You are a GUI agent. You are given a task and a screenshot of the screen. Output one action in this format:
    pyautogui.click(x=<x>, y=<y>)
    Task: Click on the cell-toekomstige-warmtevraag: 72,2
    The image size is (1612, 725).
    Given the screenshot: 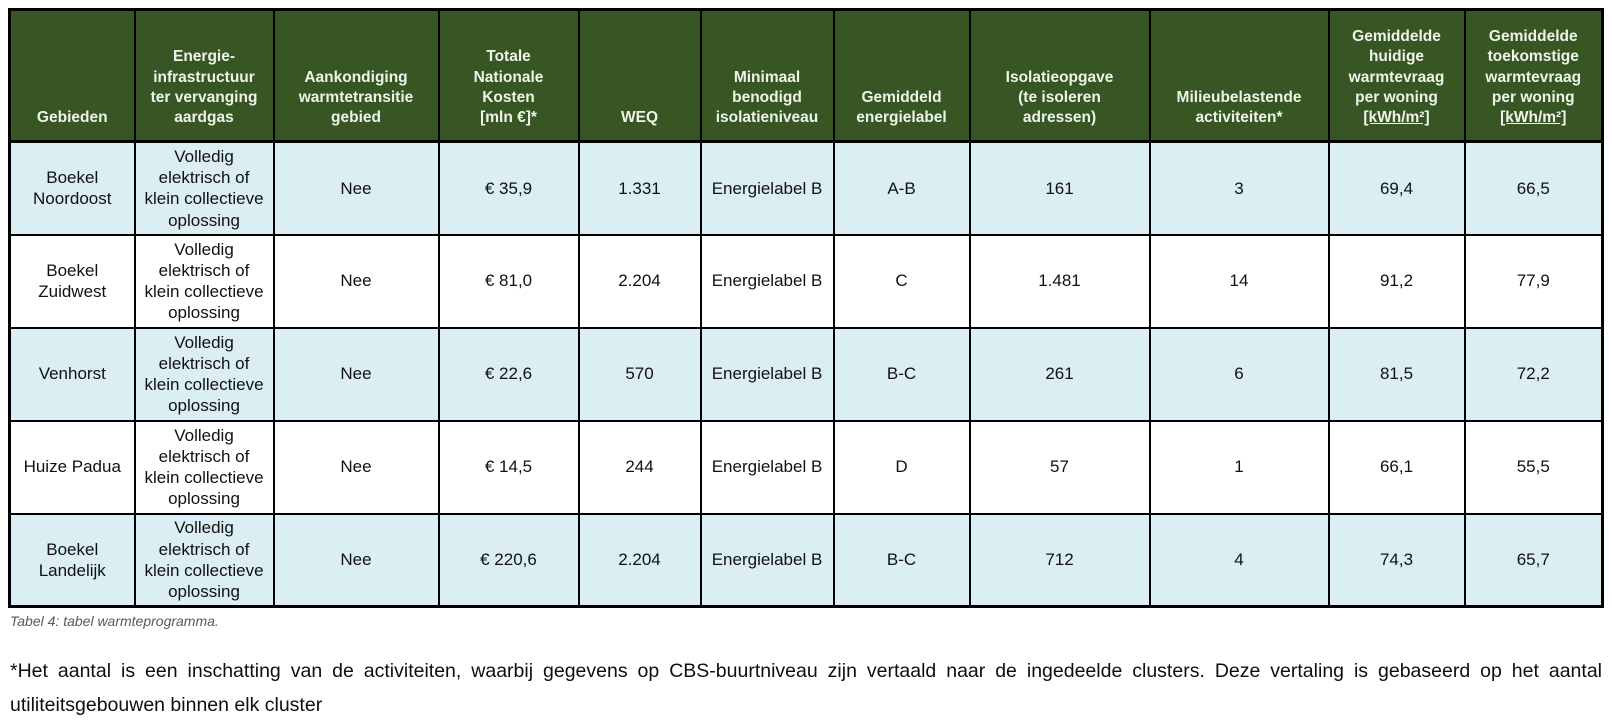 What is the action you would take?
    pyautogui.click(x=1533, y=374)
    